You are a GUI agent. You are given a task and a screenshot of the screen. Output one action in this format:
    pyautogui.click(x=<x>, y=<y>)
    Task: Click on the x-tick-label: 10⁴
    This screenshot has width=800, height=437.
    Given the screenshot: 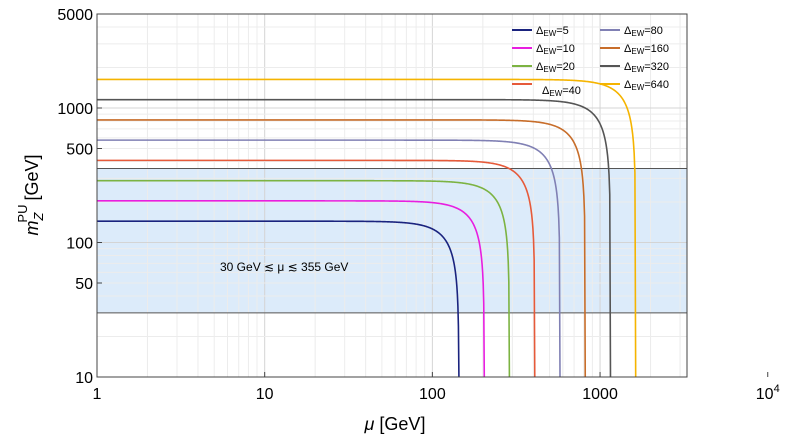 What is the action you would take?
    pyautogui.click(x=768, y=393)
    